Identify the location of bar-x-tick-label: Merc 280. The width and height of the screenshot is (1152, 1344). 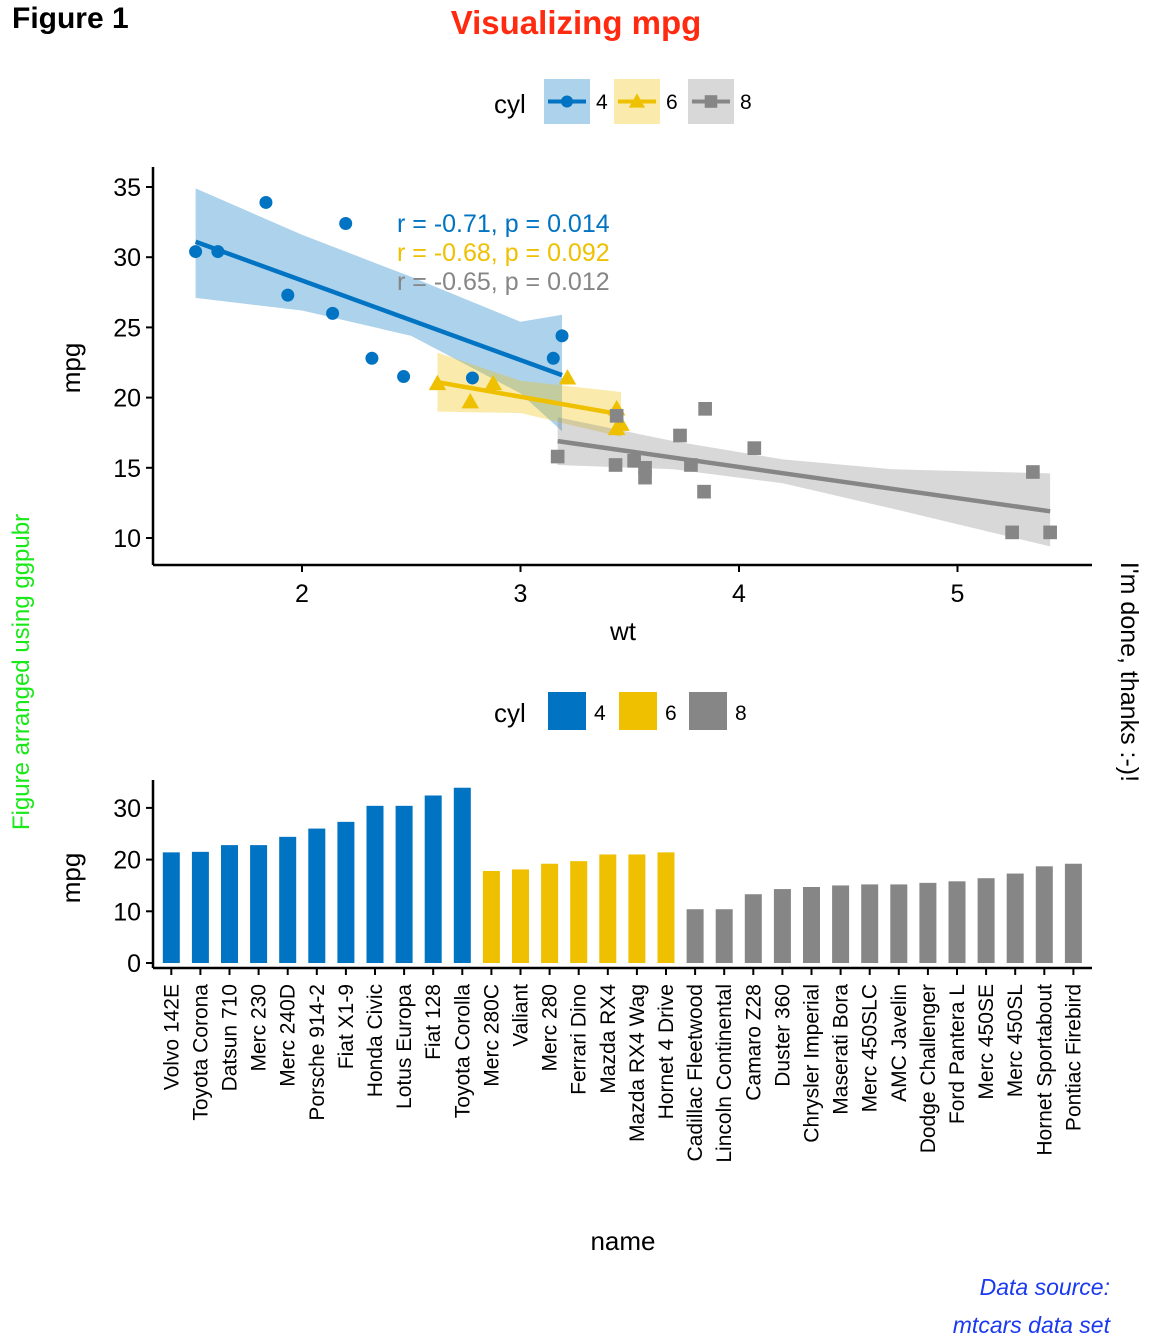
(550, 1028).